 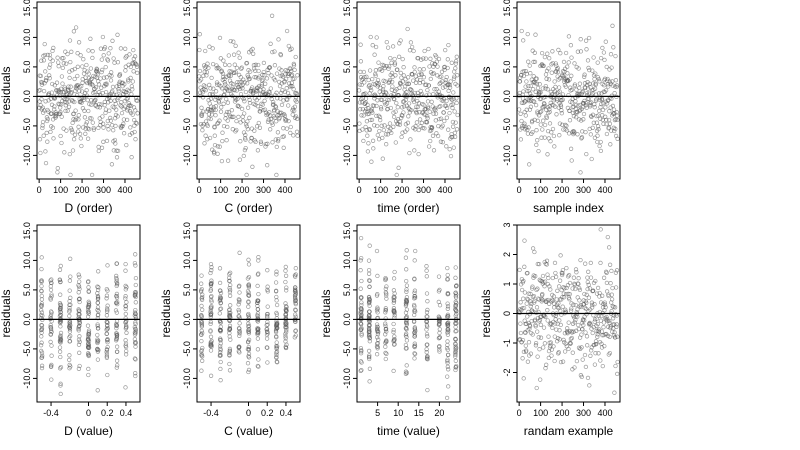 I want to click on x-tick-label: 300, so click(x=423, y=190).